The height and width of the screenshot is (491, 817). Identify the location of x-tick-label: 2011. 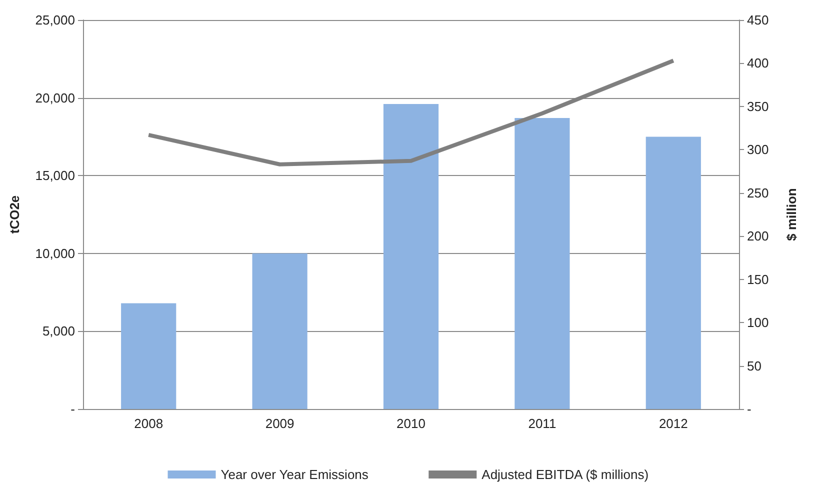
(542, 423).